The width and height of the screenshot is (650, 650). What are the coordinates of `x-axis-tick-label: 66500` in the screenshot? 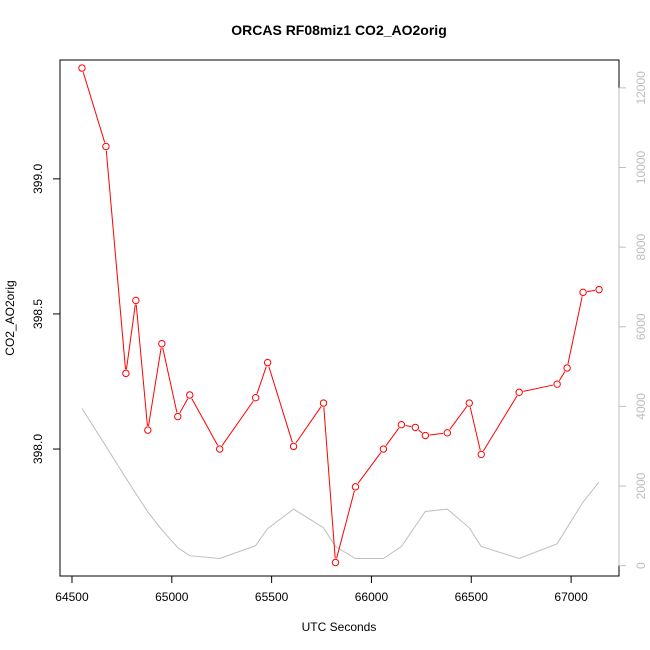 It's located at (472, 597).